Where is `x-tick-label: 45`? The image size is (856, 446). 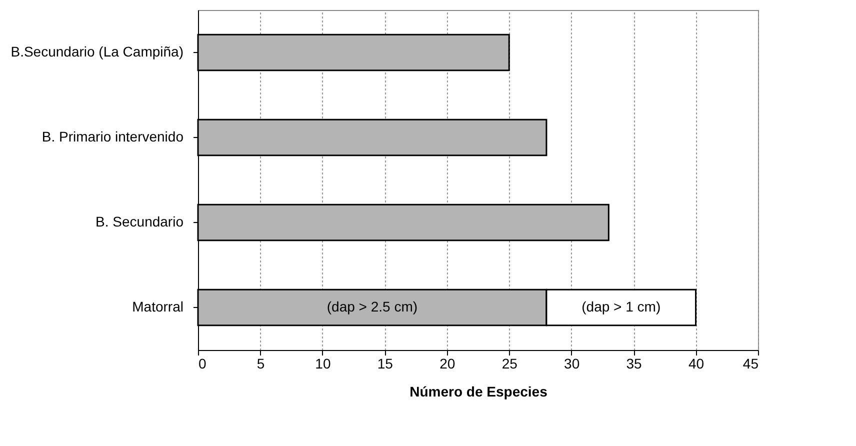
x-tick-label: 45 is located at coordinates (750, 364).